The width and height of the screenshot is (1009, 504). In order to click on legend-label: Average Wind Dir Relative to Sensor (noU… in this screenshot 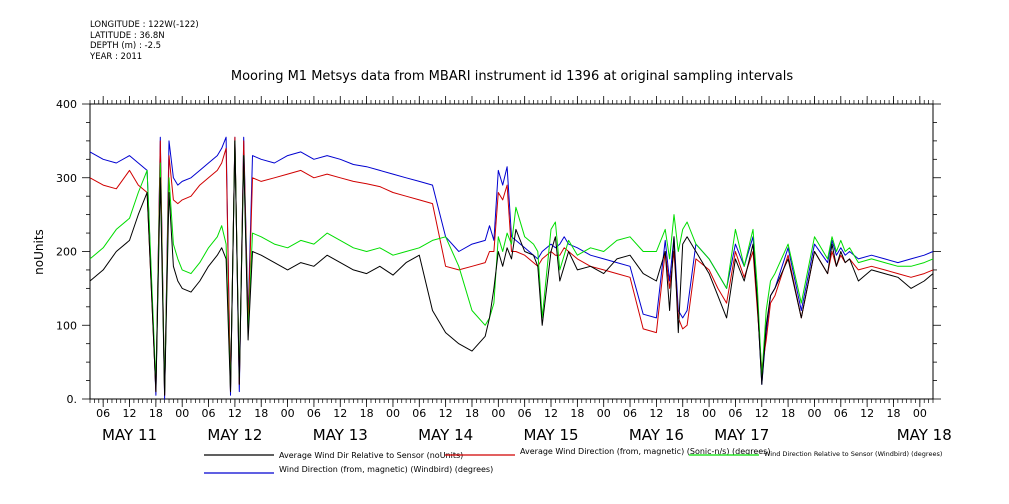, I will do `click(371, 455)`.